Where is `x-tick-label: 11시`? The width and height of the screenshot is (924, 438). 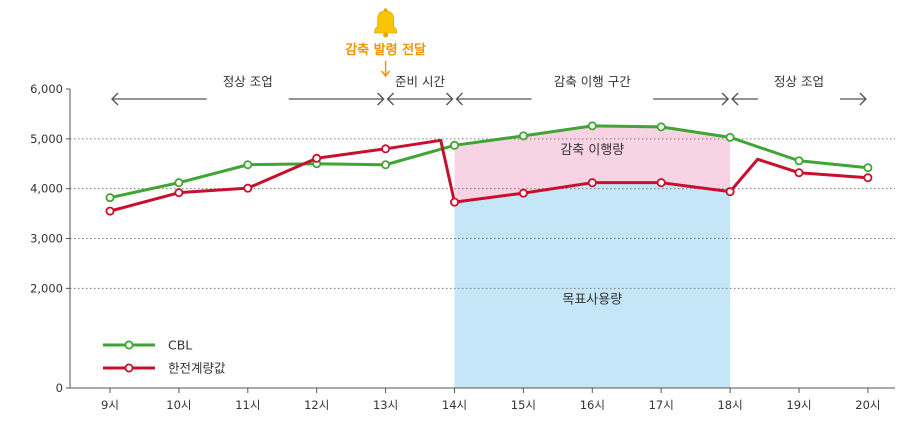
x-tick-label: 11시 is located at coordinates (247, 405).